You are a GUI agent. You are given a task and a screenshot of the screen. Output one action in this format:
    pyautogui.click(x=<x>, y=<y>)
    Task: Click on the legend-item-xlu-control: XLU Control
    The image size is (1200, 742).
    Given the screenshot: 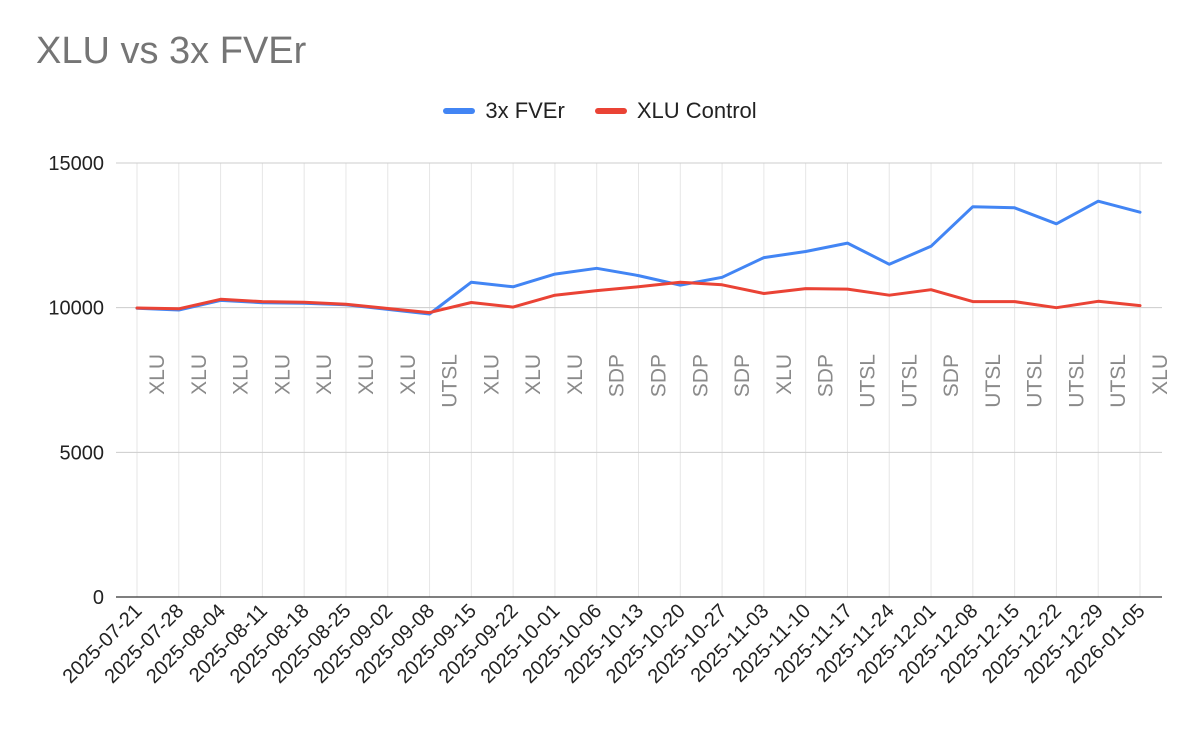 What is the action you would take?
    pyautogui.click(x=675, y=111)
    